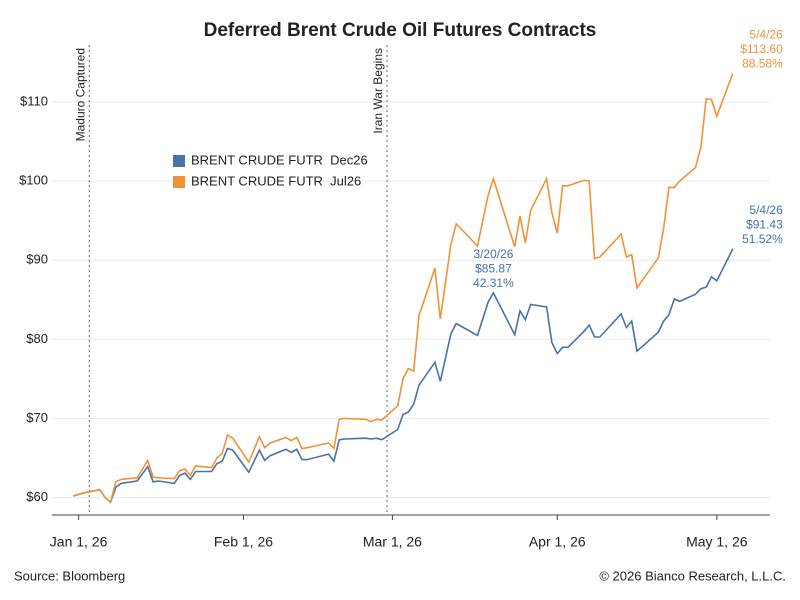 This screenshot has height=600, width=800. What do you see at coordinates (378, 91) in the screenshot?
I see `event-label: Iran War Begins` at bounding box center [378, 91].